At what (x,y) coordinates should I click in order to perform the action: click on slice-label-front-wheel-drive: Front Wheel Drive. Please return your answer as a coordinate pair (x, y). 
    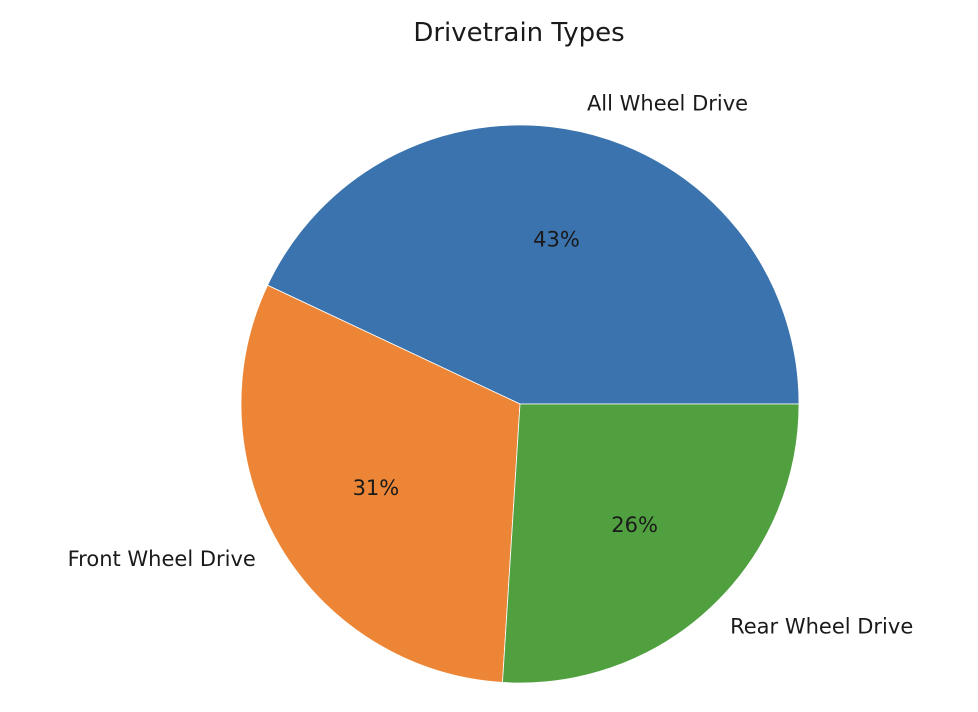
    Looking at the image, I should click on (162, 559).